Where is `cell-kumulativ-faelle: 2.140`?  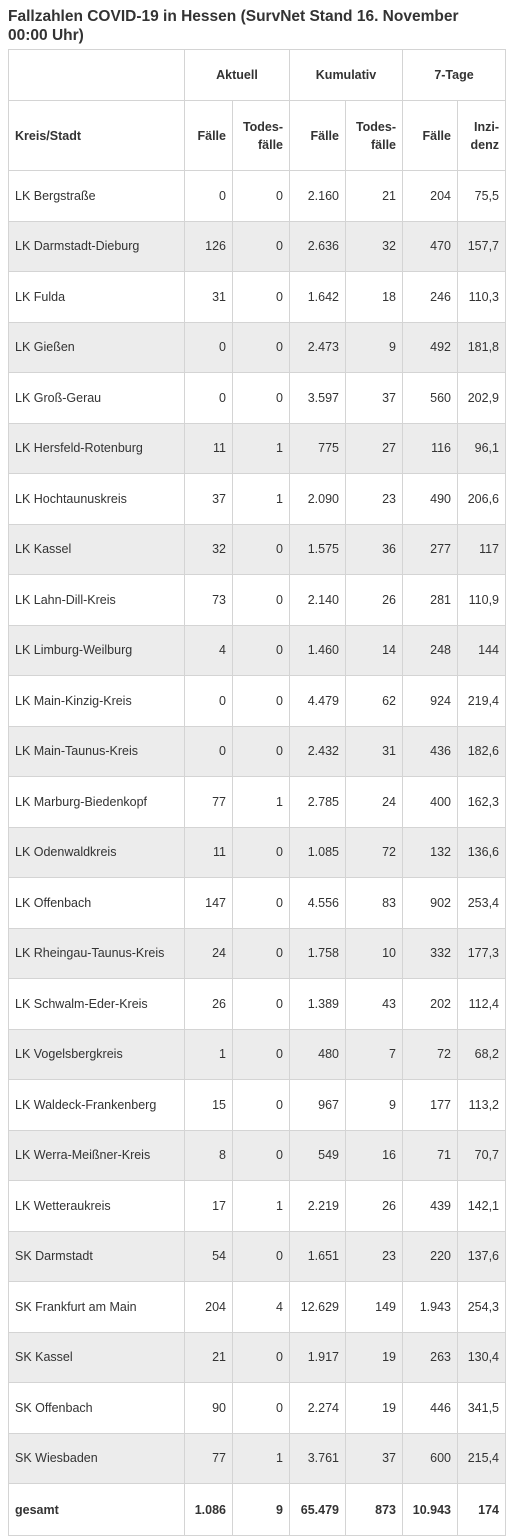
cell-kumulativ-faelle: 2.140 is located at coordinates (317, 600).